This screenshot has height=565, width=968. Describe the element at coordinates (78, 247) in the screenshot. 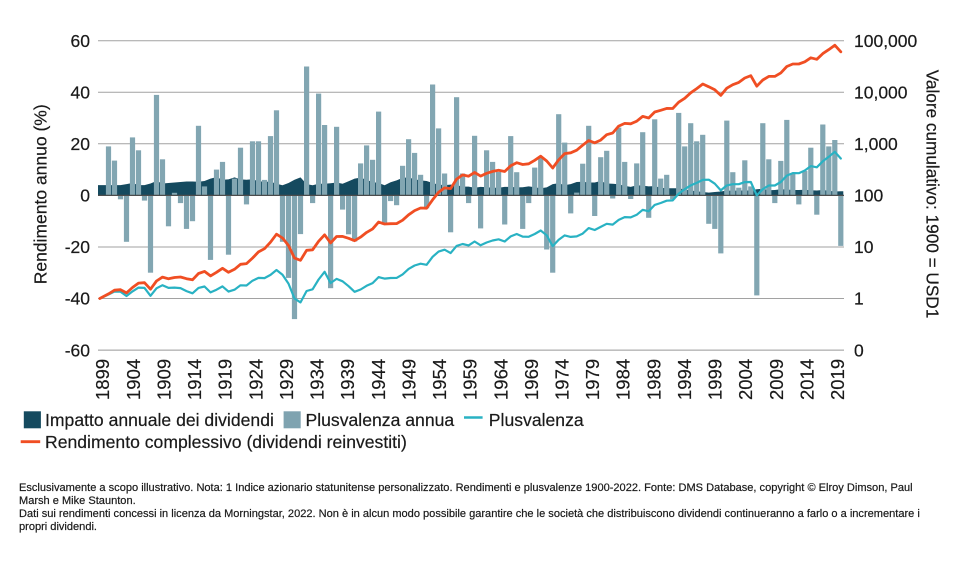

I see `svg-text: -20` at that location.